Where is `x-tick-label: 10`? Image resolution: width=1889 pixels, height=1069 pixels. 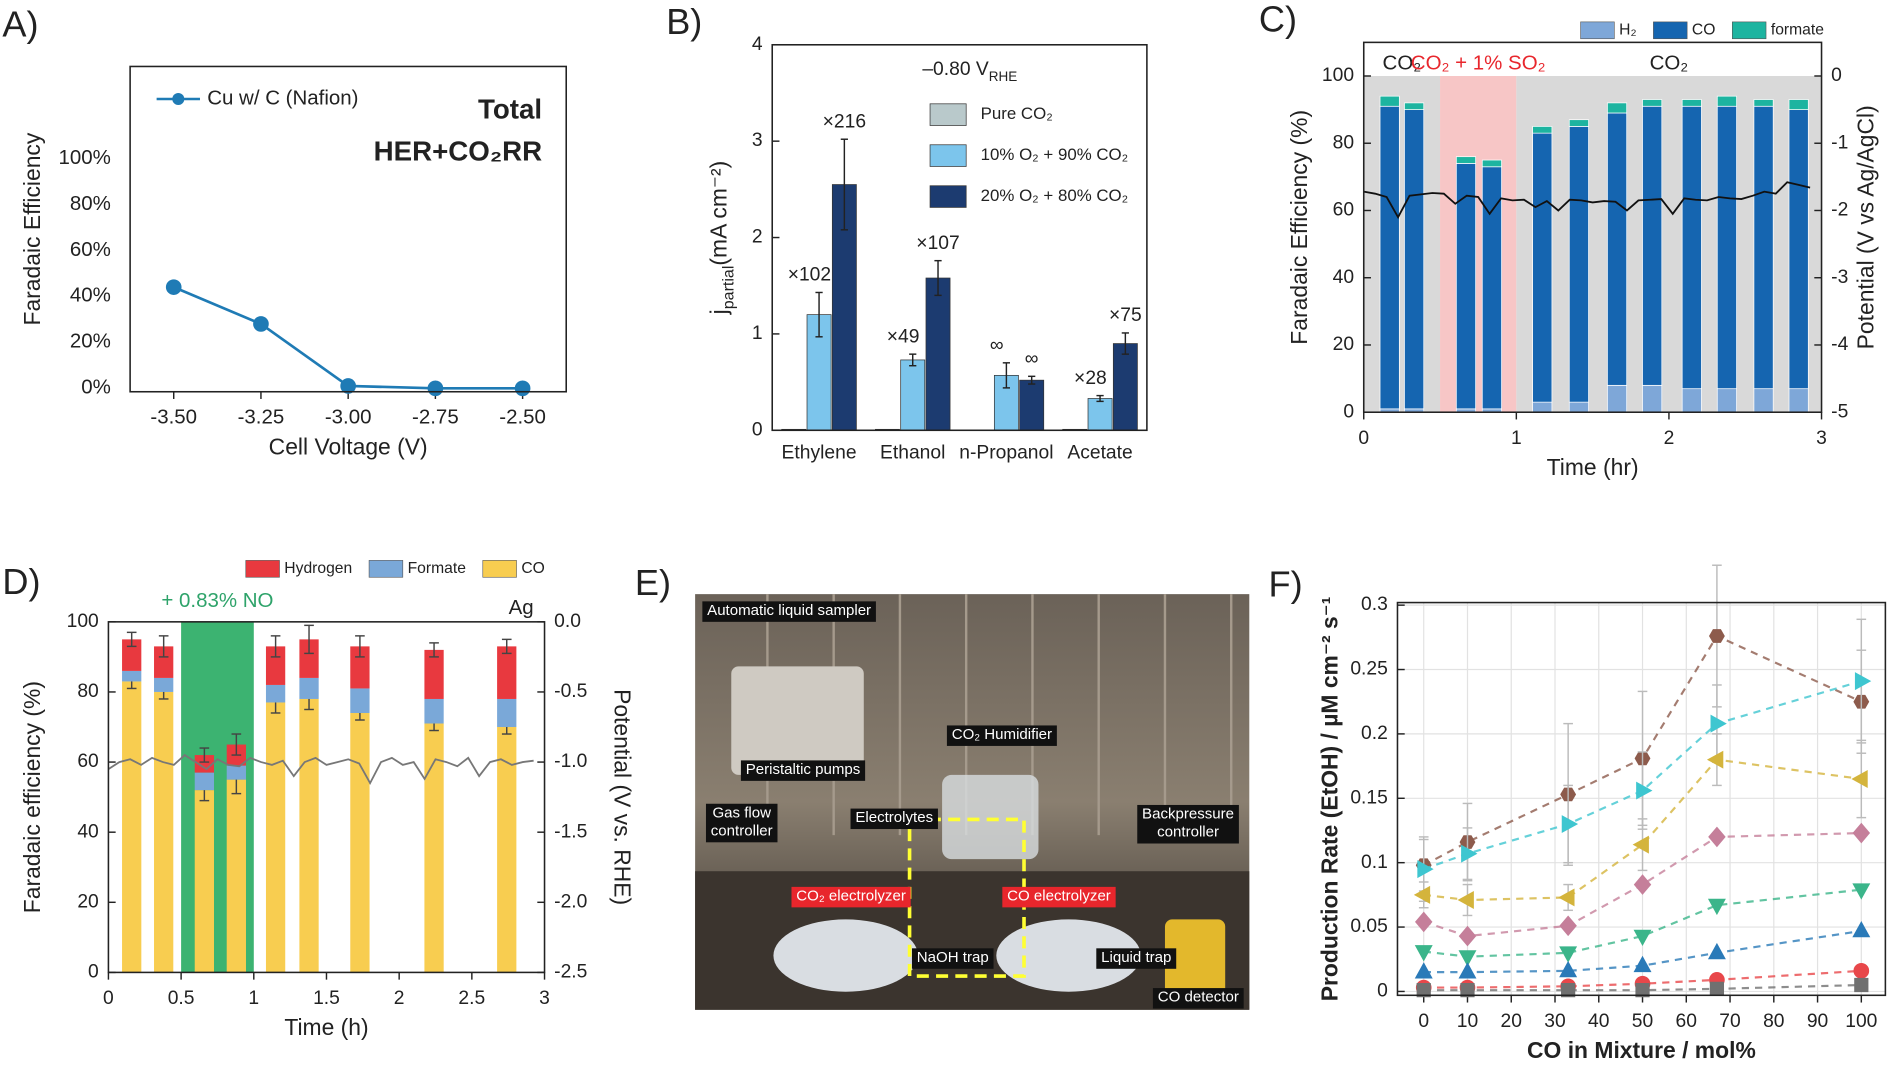 x-tick-label: 10 is located at coordinates (1467, 1021).